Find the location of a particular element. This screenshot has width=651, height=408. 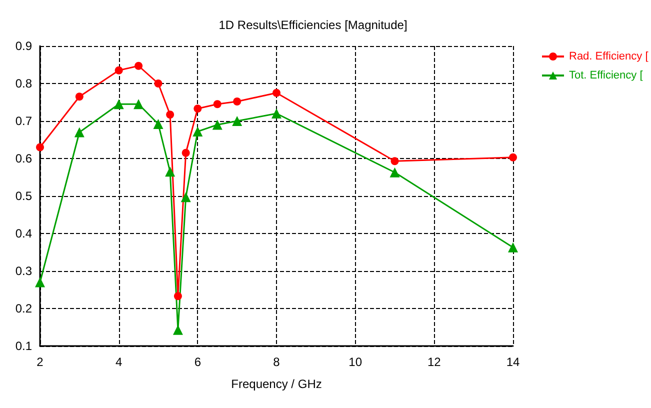

x-axis-title: Frequency / GHz is located at coordinates (276, 384).